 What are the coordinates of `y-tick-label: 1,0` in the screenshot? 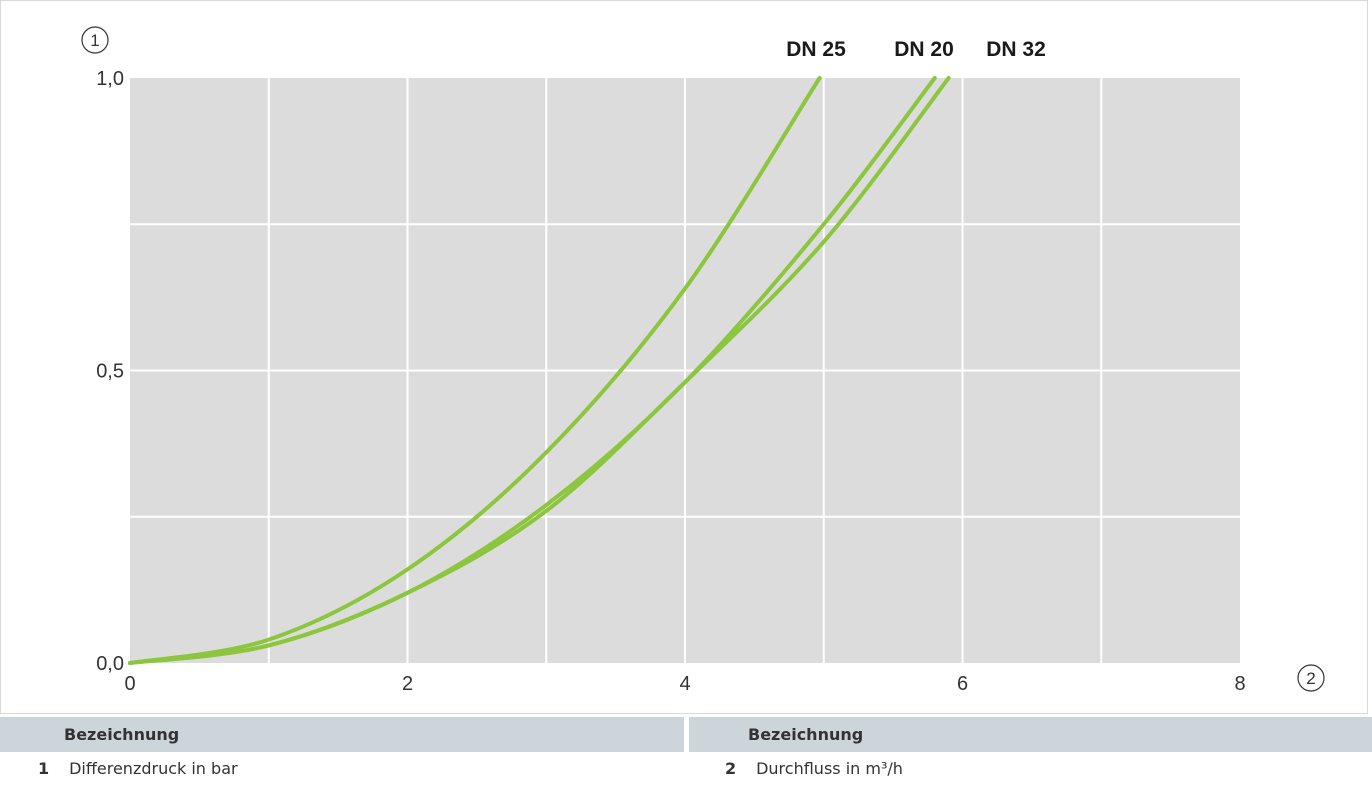 It's located at (110, 79).